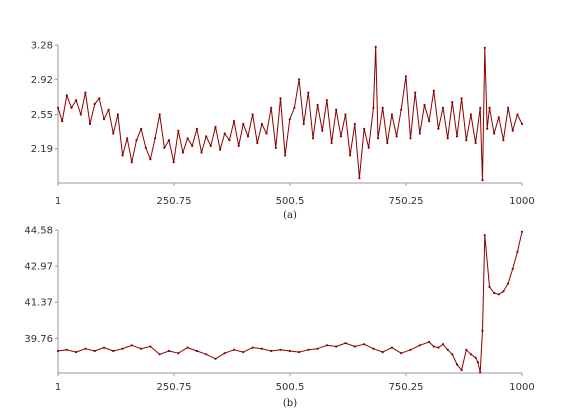 The height and width of the screenshot is (419, 579). I want to click on y-tick-label: 42.97, so click(38, 267).